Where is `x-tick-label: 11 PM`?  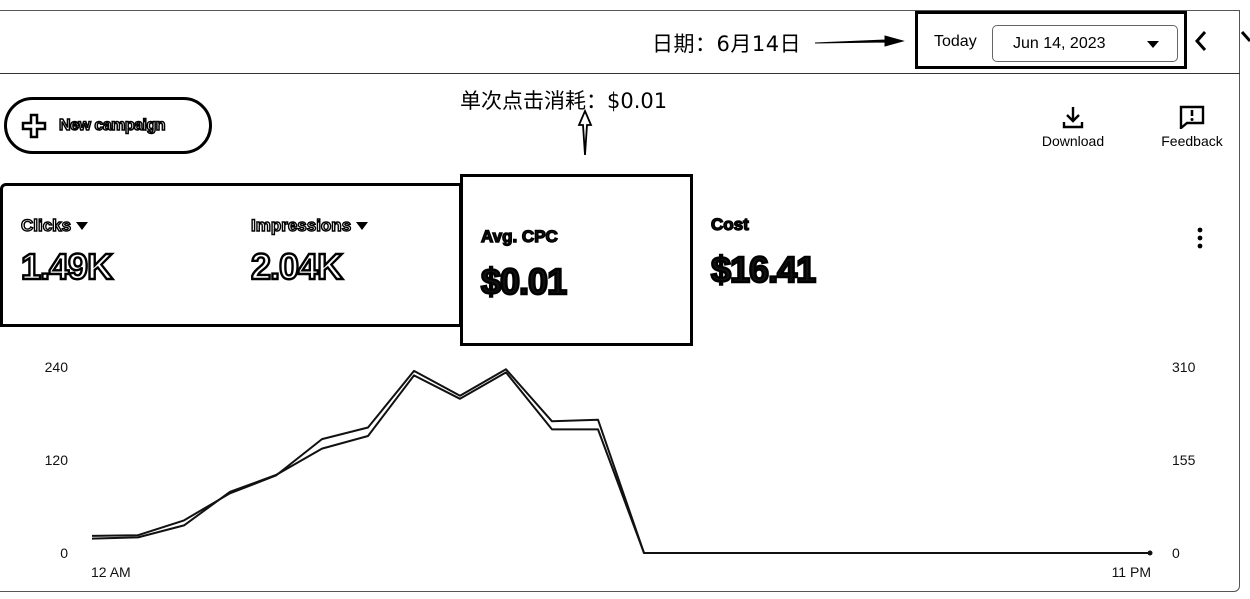 x-tick-label: 11 PM is located at coordinates (1131, 572).